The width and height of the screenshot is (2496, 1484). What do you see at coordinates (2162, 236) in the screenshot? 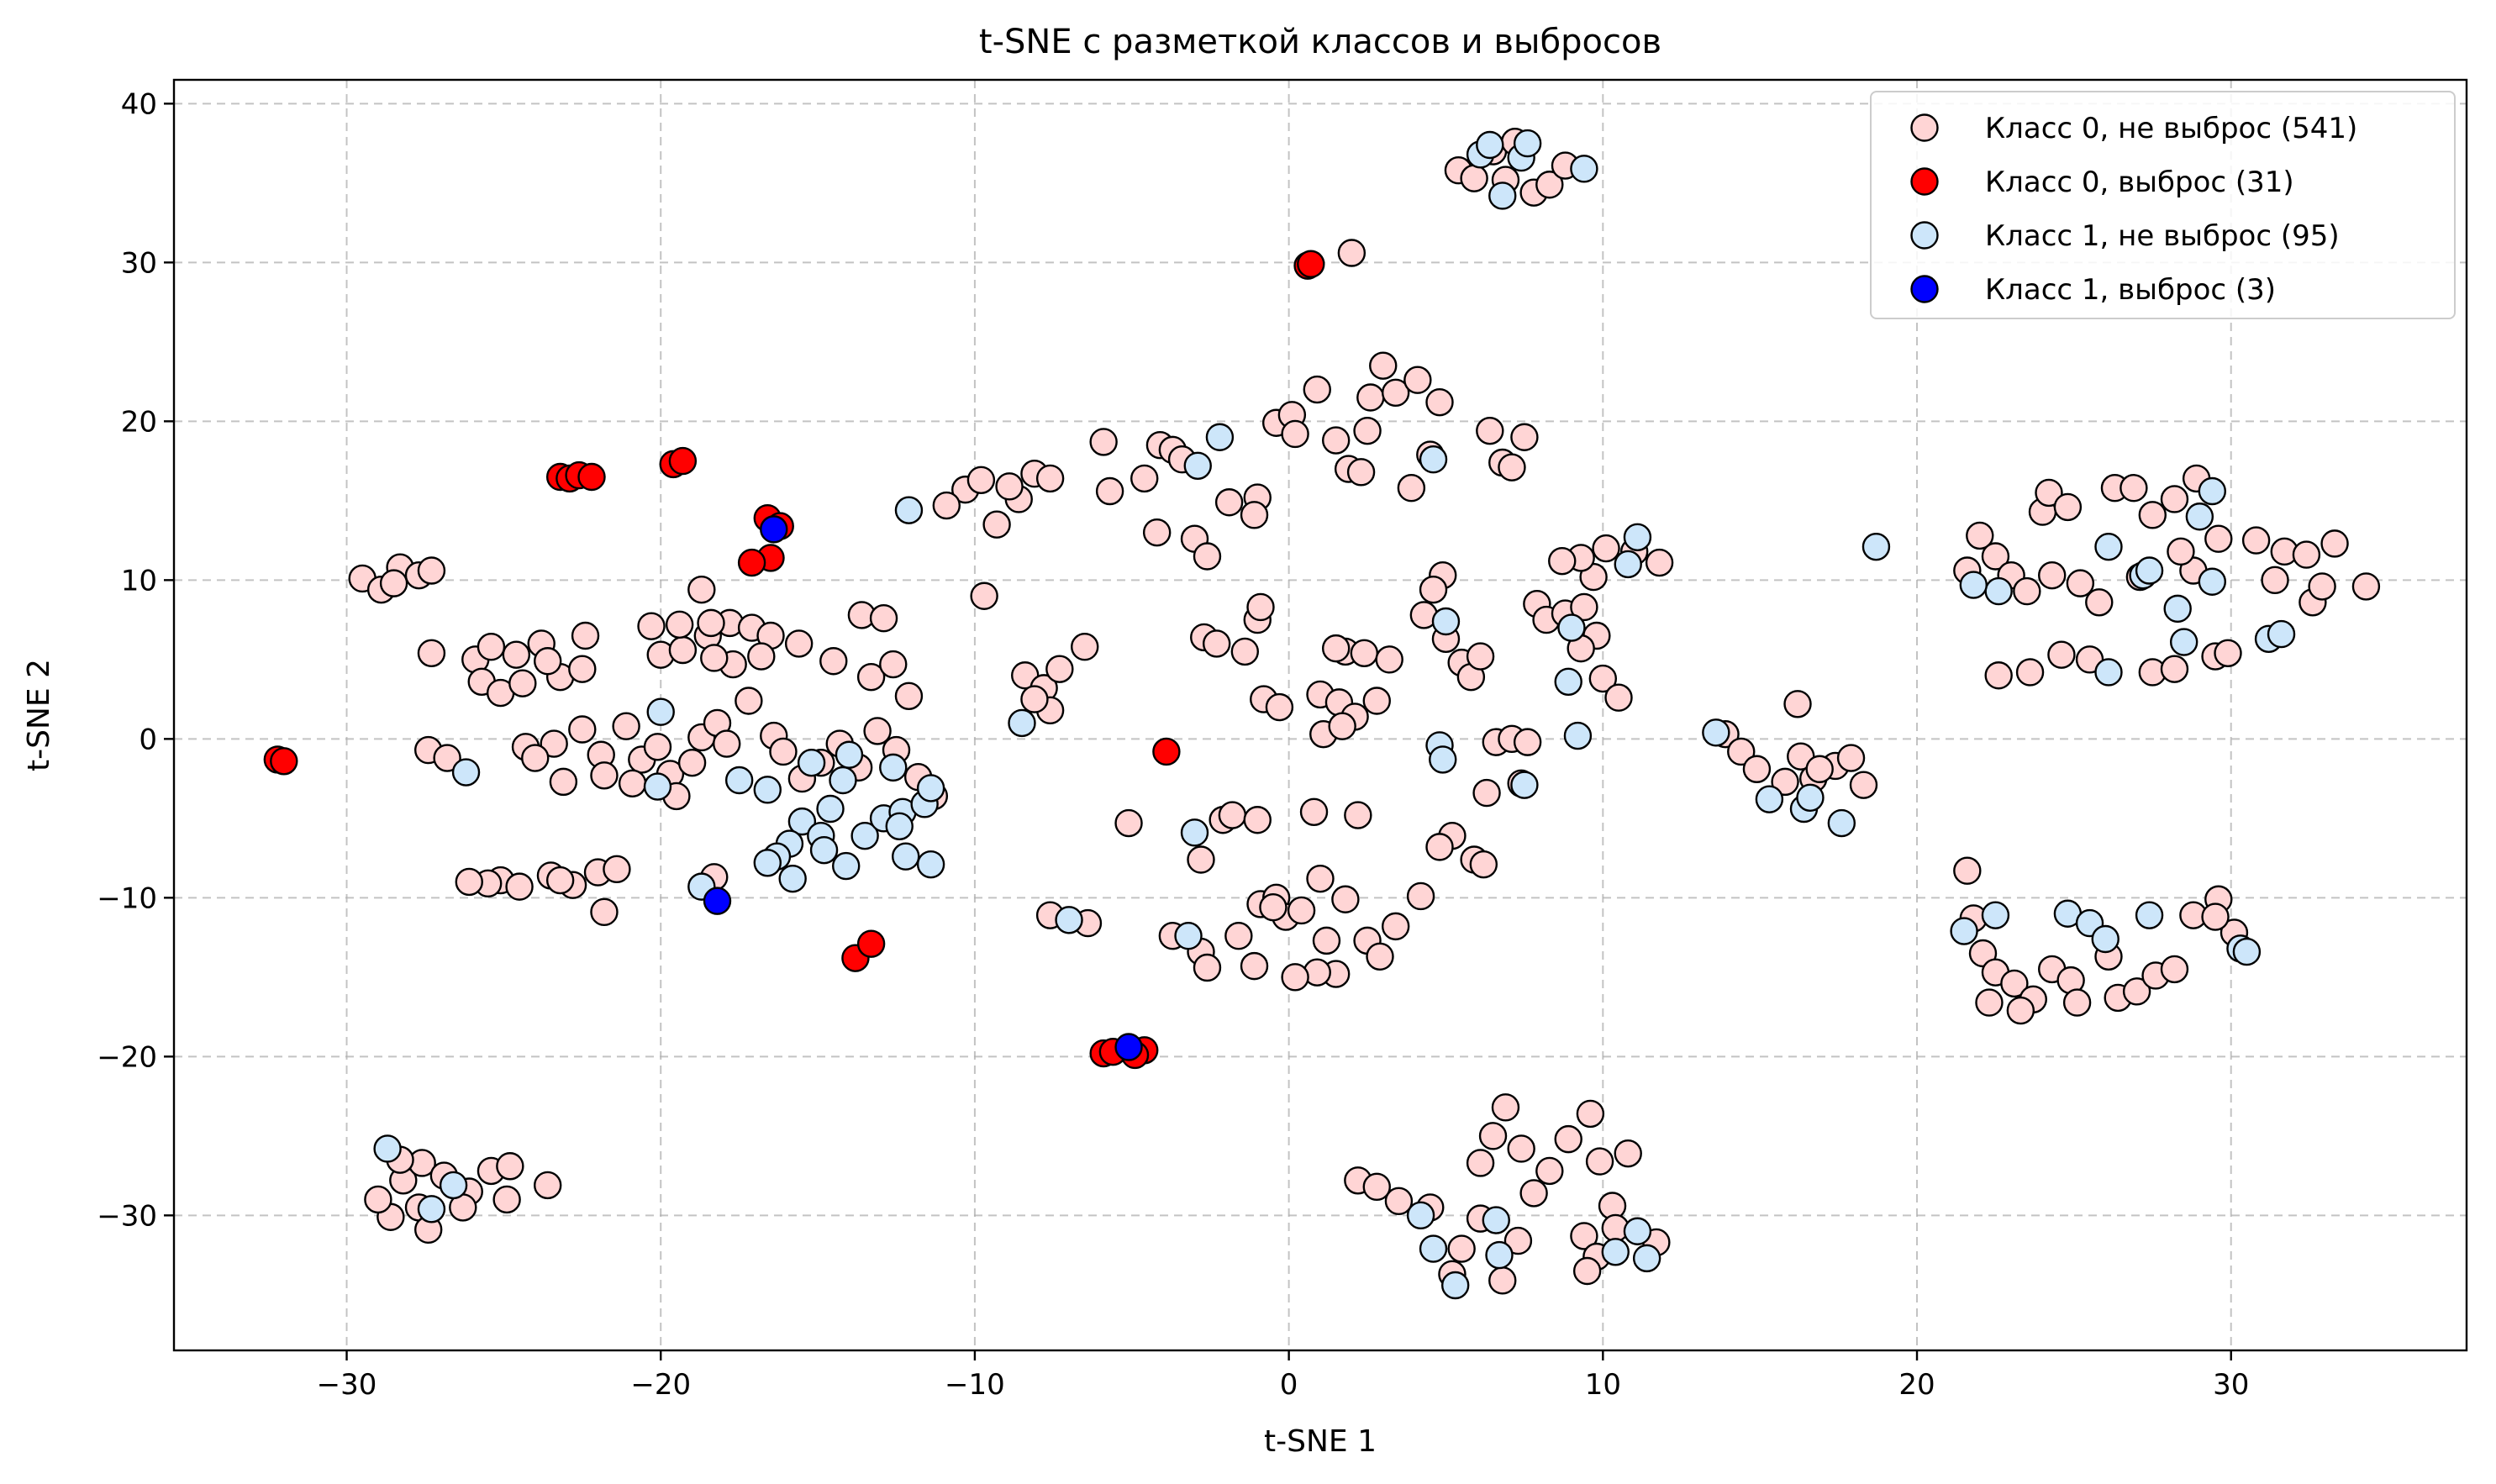
I see `legend-label: Класс 1, не выброс (95)` at bounding box center [2162, 236].